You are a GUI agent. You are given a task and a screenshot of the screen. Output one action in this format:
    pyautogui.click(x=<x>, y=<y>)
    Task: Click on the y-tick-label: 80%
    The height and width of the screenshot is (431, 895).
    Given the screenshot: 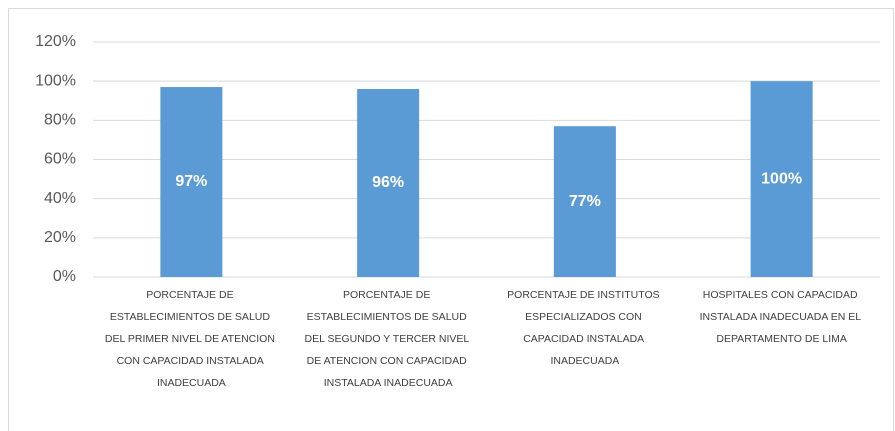 What is the action you would take?
    pyautogui.click(x=60, y=120)
    